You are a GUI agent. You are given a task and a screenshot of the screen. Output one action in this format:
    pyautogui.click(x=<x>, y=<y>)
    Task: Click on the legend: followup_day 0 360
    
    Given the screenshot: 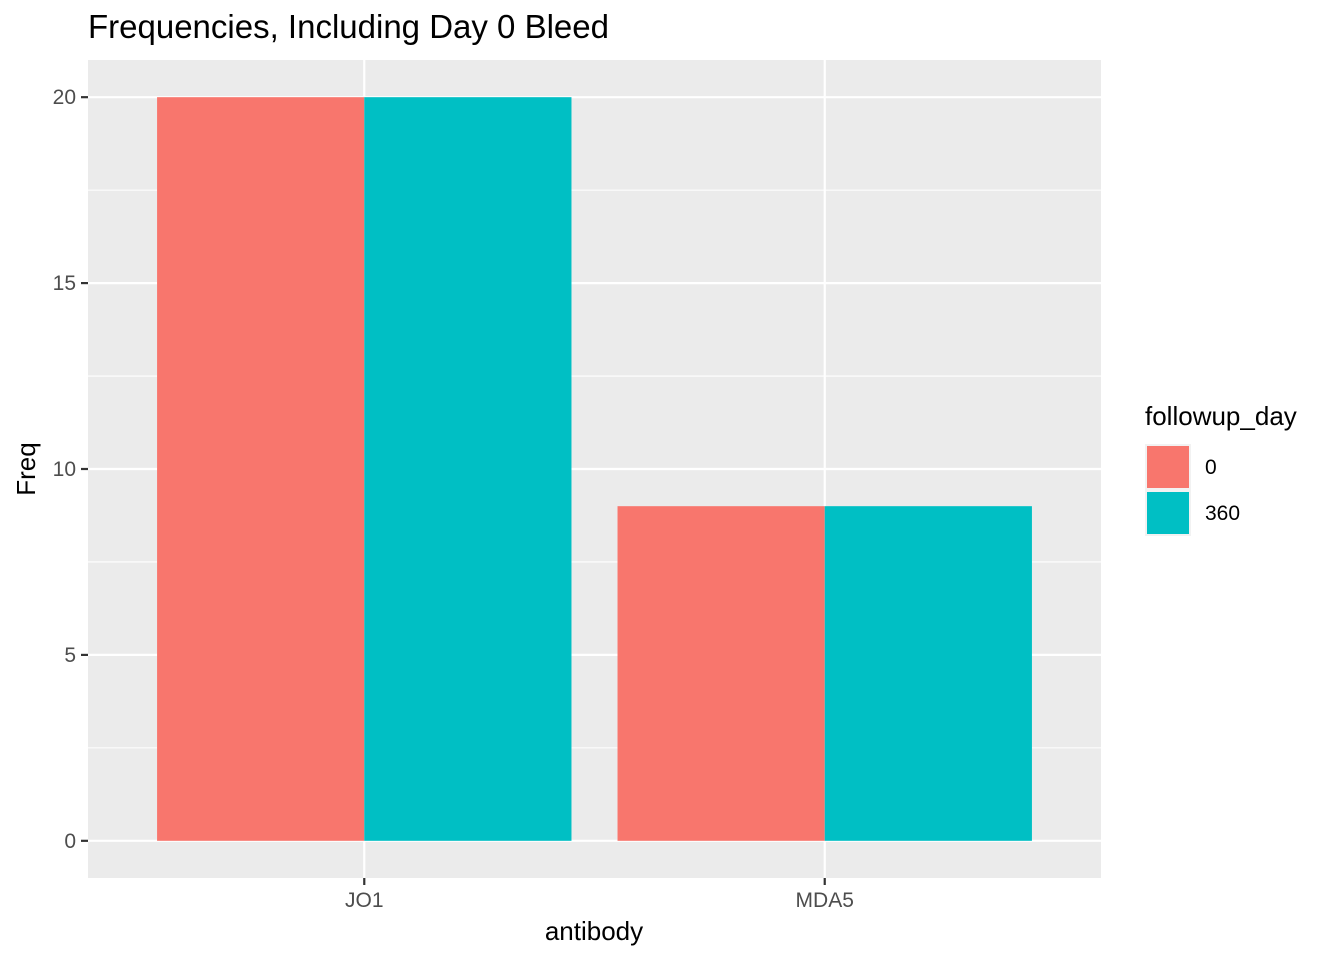 What is the action you would take?
    pyautogui.click(x=1221, y=468)
    